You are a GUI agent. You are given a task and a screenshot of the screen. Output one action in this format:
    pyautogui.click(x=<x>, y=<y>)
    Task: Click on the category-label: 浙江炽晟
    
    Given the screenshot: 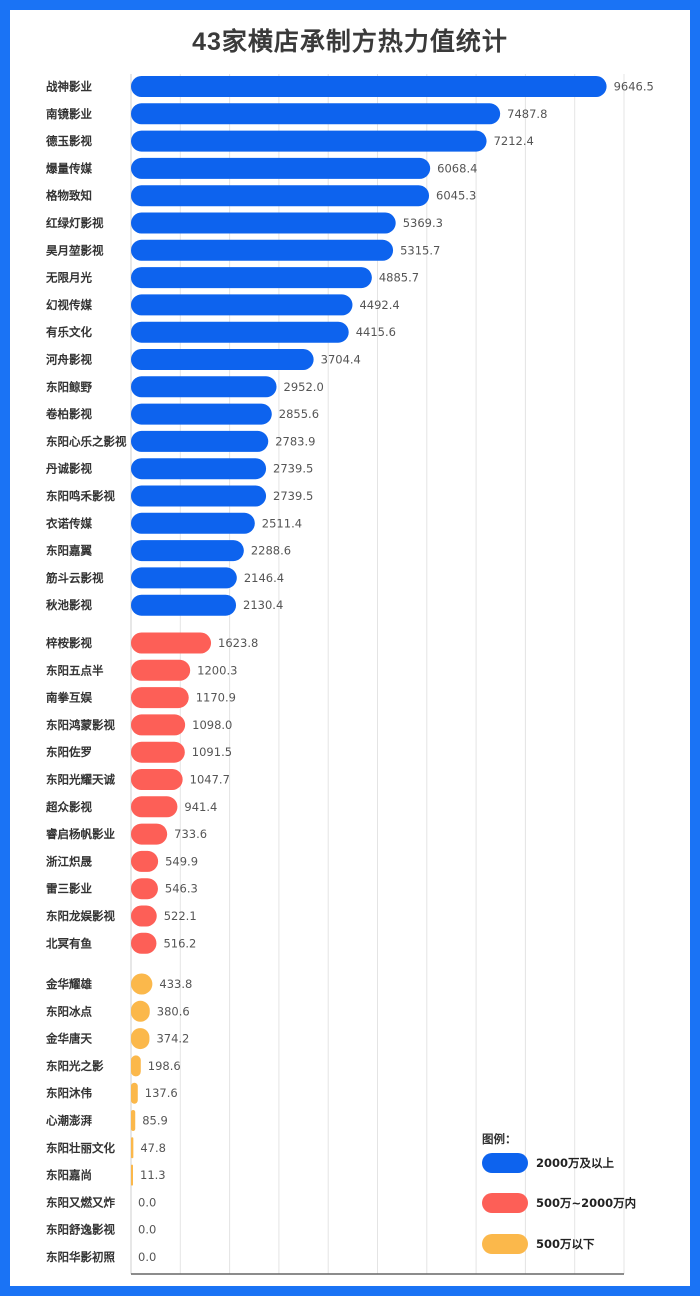 What is the action you would take?
    pyautogui.click(x=69, y=861)
    